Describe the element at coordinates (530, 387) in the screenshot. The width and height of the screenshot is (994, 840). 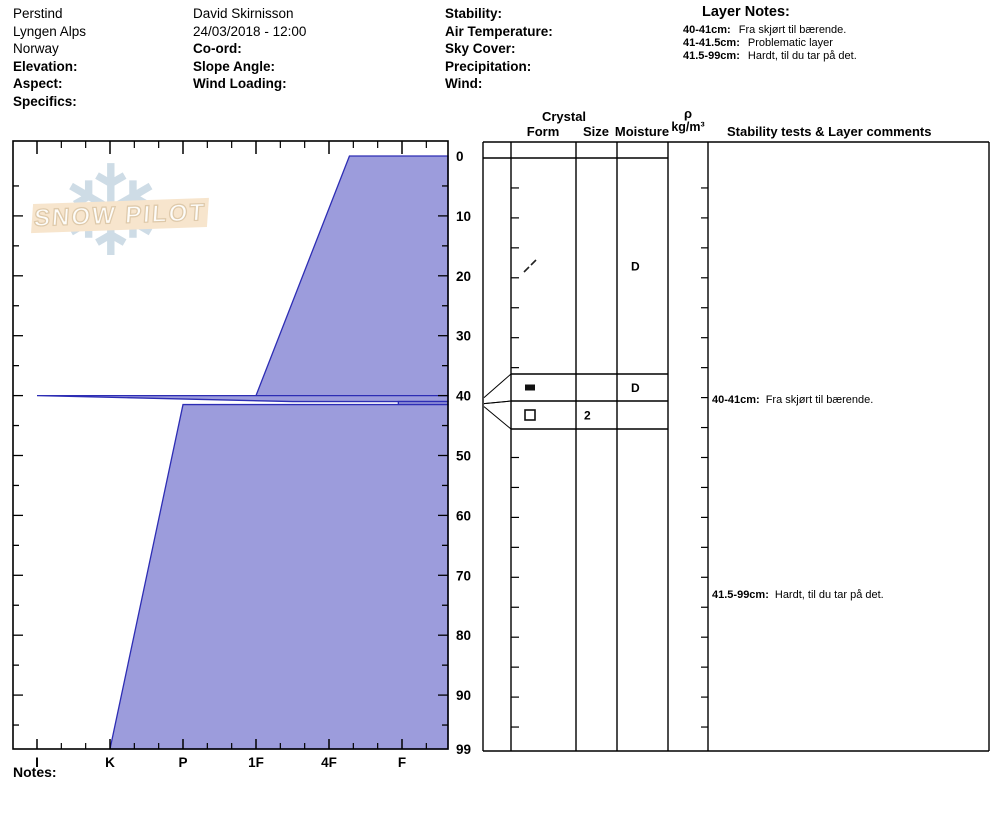
I see `grain-symbol-melt-freeze-crust` at that location.